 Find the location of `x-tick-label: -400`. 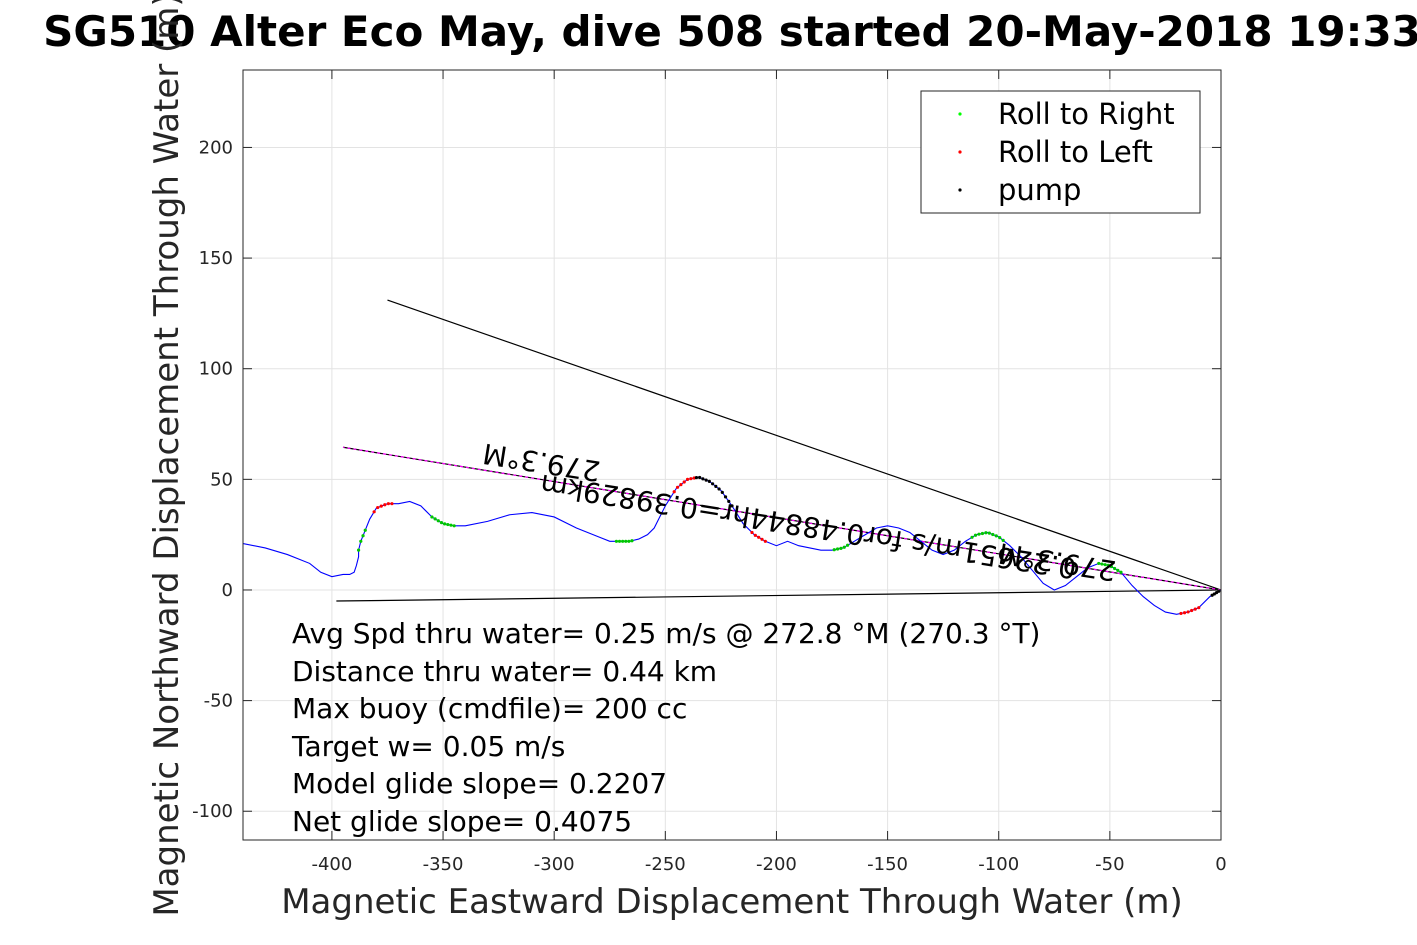

x-tick-label: -400 is located at coordinates (331, 864).